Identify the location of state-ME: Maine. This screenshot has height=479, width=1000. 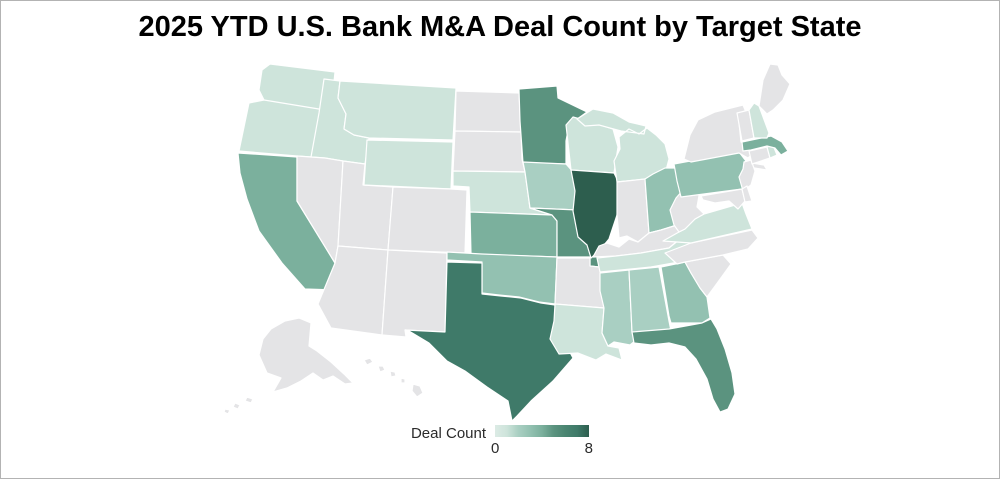
(774, 89).